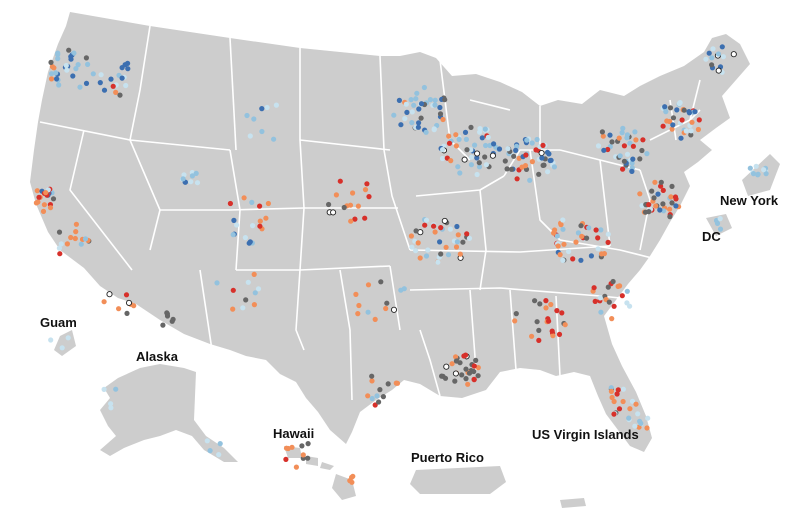 This screenshot has height=515, width=786. I want to click on ny-inset-landmass, so click(761, 175).